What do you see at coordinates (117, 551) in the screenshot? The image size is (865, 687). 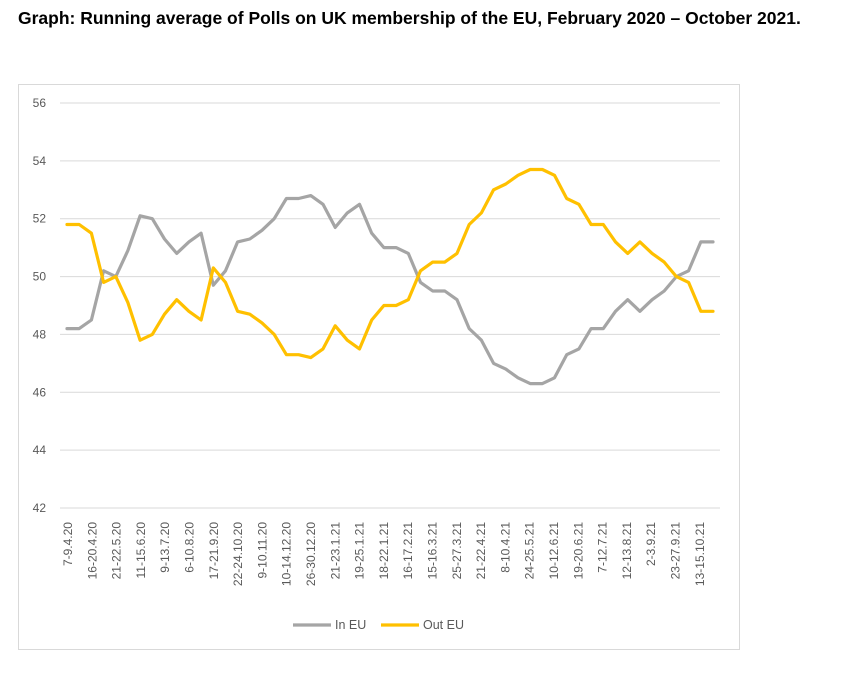 I see `x-tick-label: 21-22.5.20` at bounding box center [117, 551].